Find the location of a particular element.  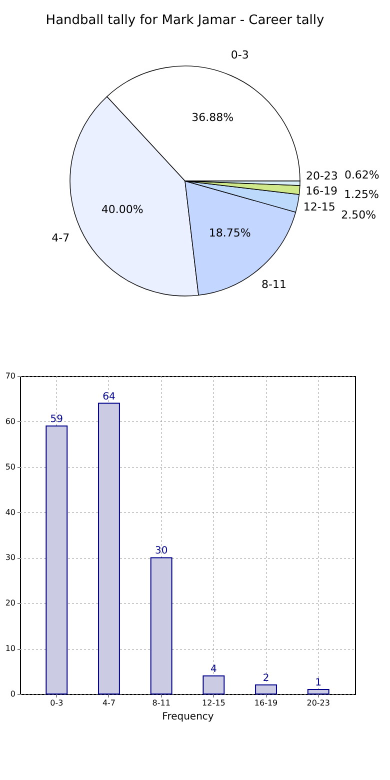

chart-title: Handball tally for Mark Jamar - Career tally is located at coordinates (185, 20).